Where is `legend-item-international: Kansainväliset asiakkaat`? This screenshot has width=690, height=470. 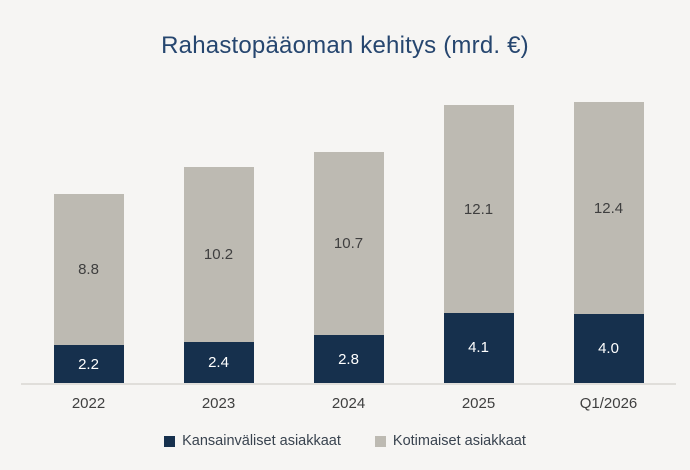
legend-item-international: Kansainväliset asiakkaat is located at coordinates (252, 441).